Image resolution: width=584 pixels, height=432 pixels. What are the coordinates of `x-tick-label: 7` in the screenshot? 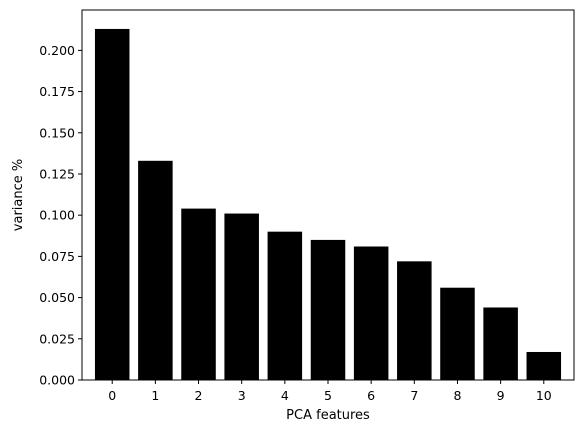 It's located at (414, 395).